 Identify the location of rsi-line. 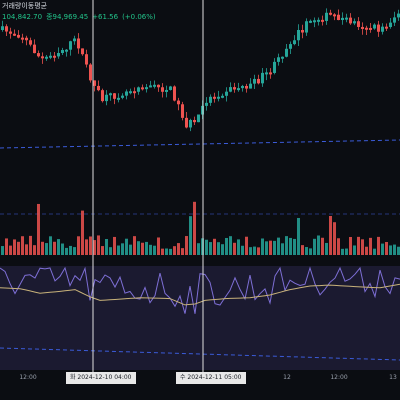
(200, 290).